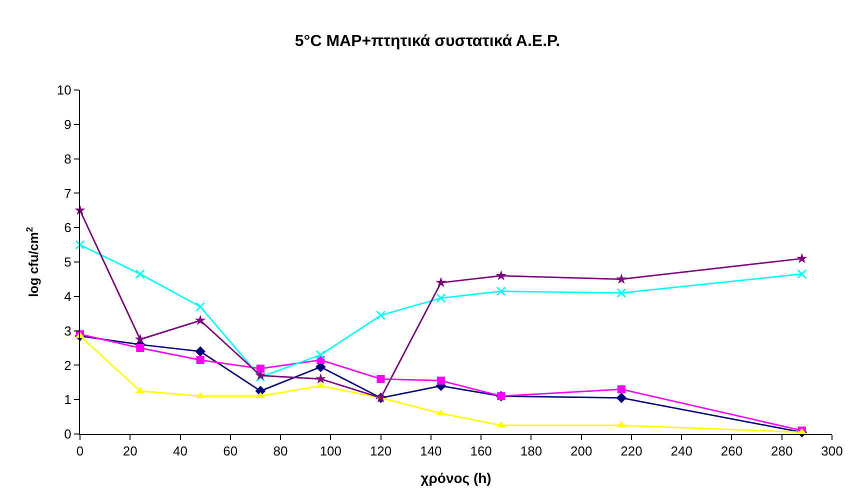 This screenshot has height=495, width=855. What do you see at coordinates (68, 124) in the screenshot?
I see `y-tick-label: 9` at bounding box center [68, 124].